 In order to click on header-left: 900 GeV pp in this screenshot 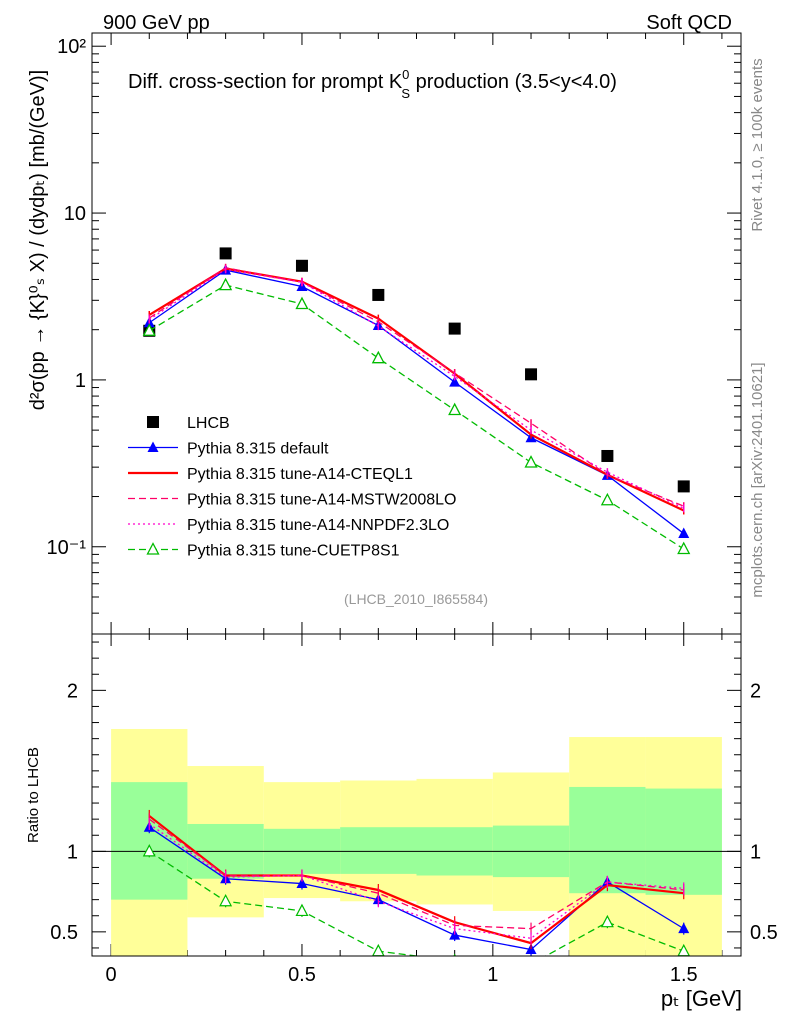, I will do `click(156, 23)`.